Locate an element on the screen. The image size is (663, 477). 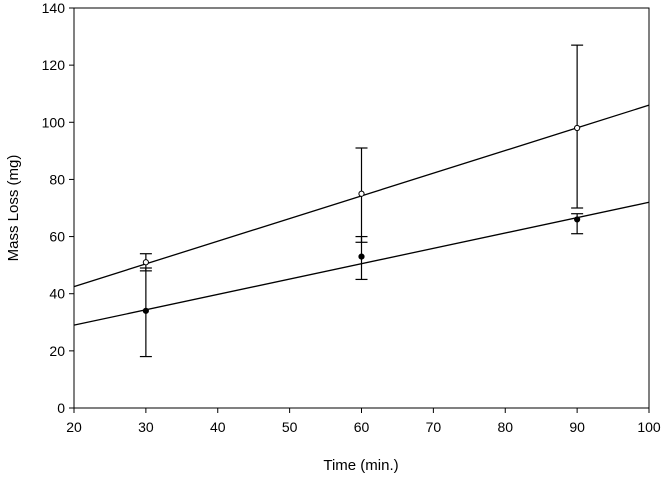
y-tick-label: 140 is located at coordinates (54, 8).